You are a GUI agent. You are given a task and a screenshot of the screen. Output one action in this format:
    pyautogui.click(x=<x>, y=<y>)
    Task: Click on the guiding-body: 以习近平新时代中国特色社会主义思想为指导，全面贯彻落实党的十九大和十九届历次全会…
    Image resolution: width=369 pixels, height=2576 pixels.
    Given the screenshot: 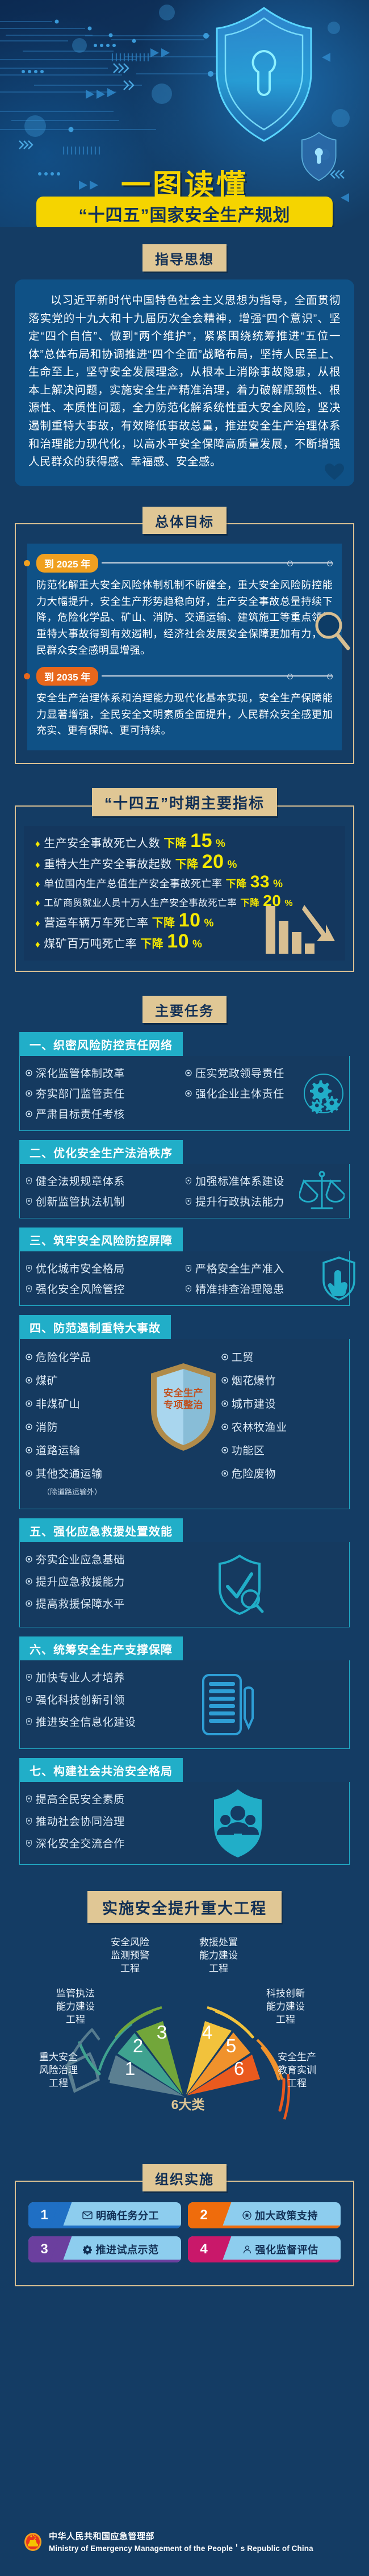 What is the action you would take?
    pyautogui.click(x=184, y=381)
    